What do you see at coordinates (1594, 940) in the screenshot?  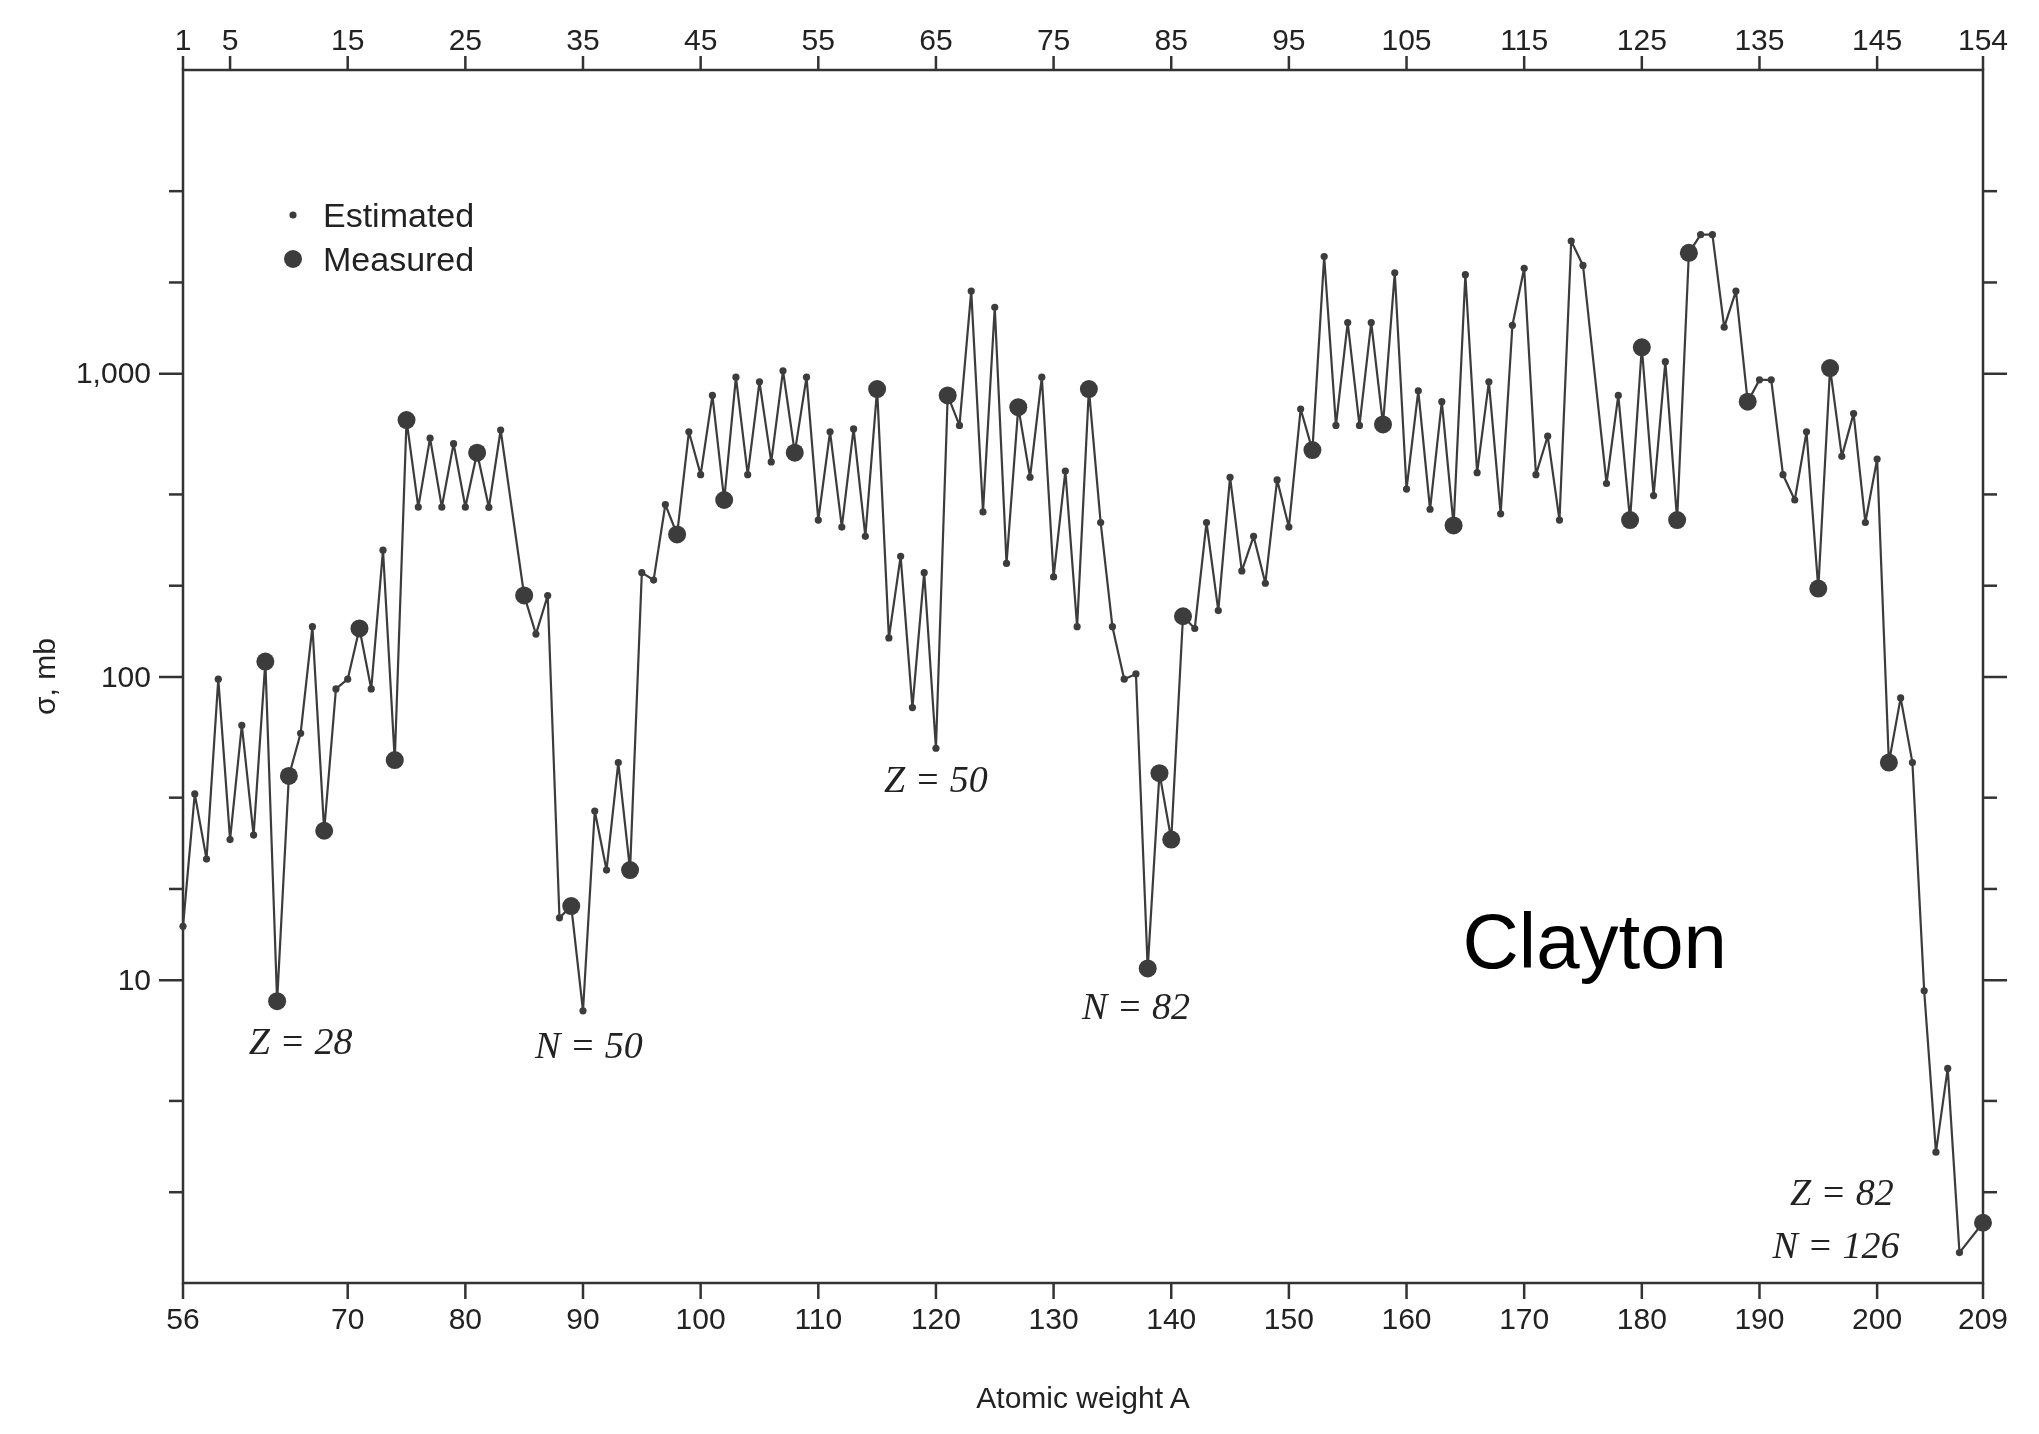 I see `annotation: Clayton` at bounding box center [1594, 940].